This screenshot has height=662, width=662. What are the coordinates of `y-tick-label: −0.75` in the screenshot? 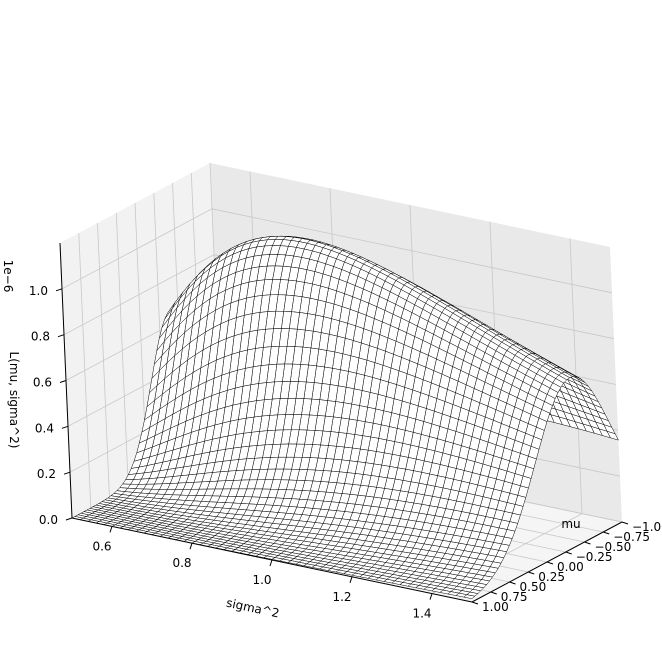 It's located at (631, 537).